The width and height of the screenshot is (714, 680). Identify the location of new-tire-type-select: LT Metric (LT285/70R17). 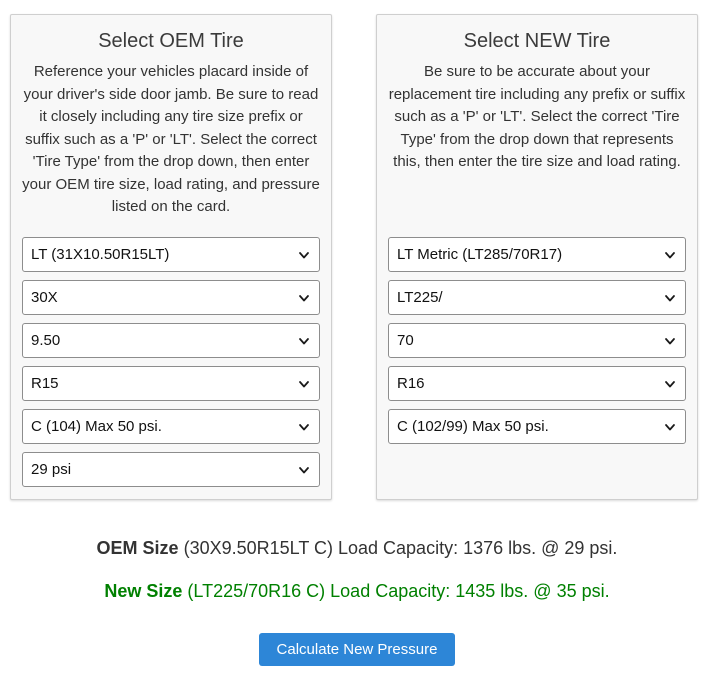
(537, 254).